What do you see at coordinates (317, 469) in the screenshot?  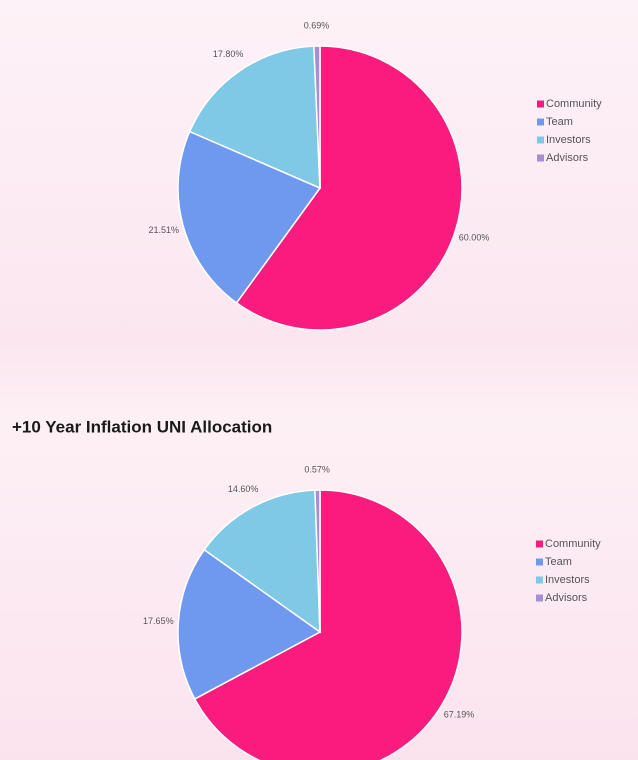 I see `slice-label: 0.57%` at bounding box center [317, 469].